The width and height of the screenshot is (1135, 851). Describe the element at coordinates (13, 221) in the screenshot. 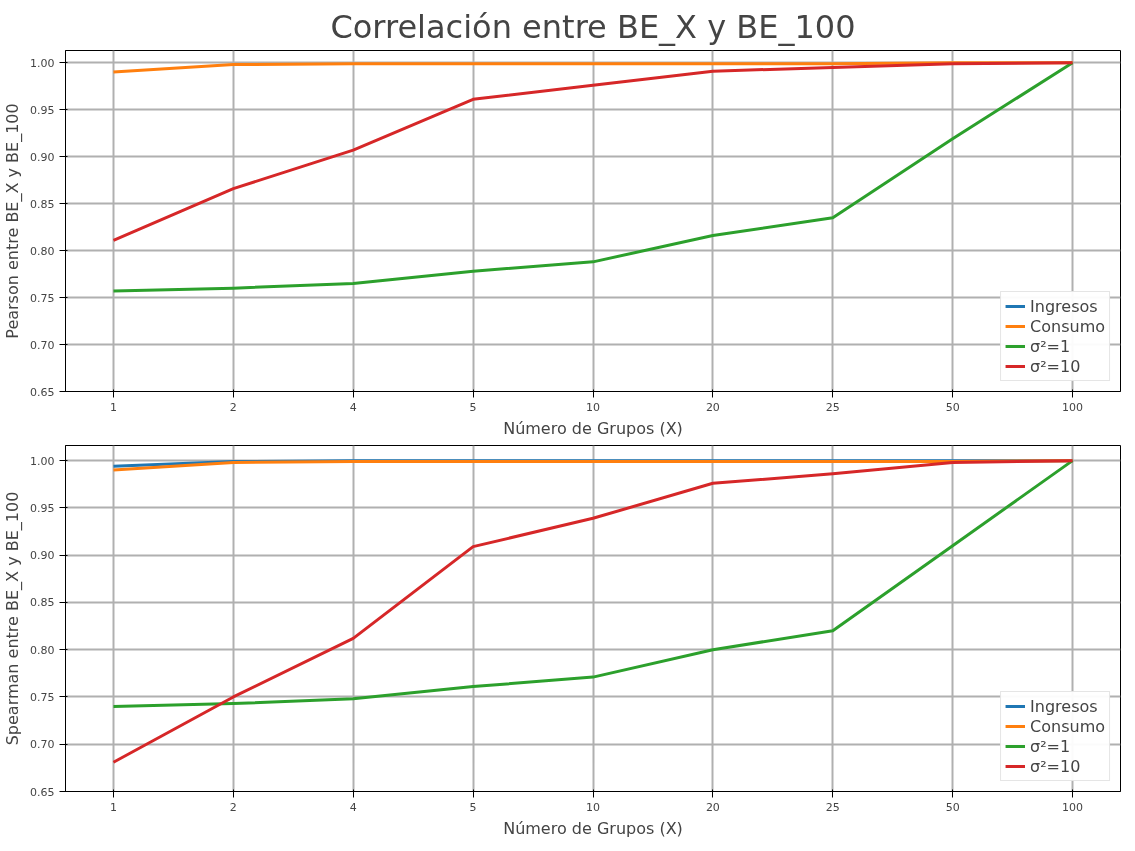

I see `y-axis-title: Pearson entre BE_X y BE_100` at that location.